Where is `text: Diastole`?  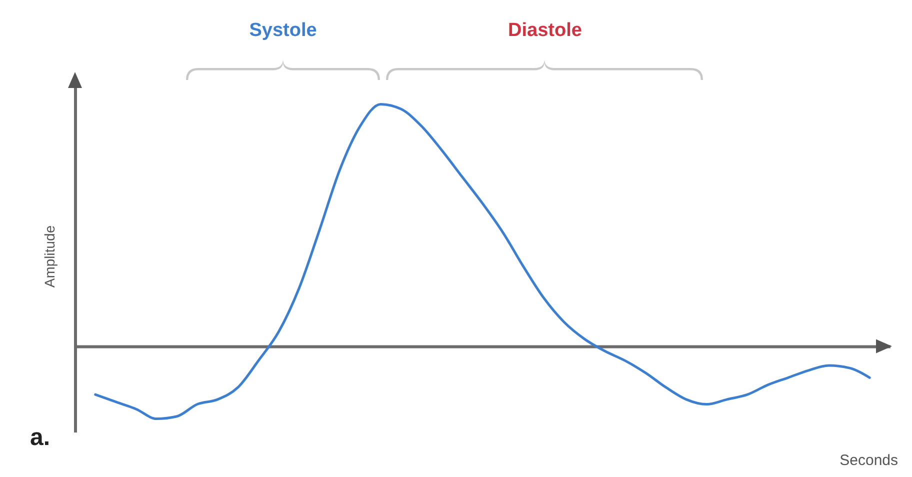
text: Diastole is located at coordinates (545, 31).